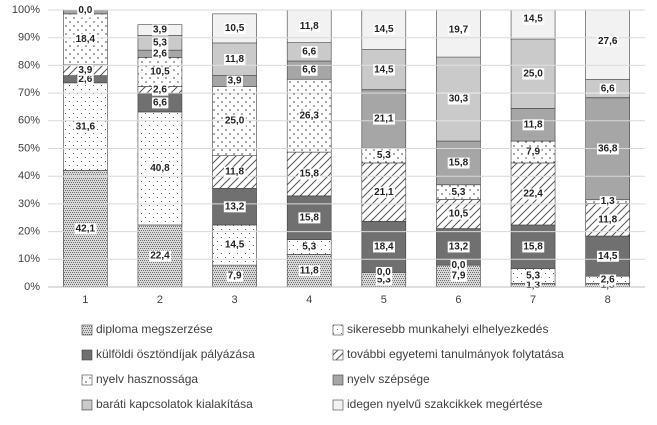 The height and width of the screenshot is (425, 657). I want to click on legend-label: diploma megszerzése, so click(154, 329).